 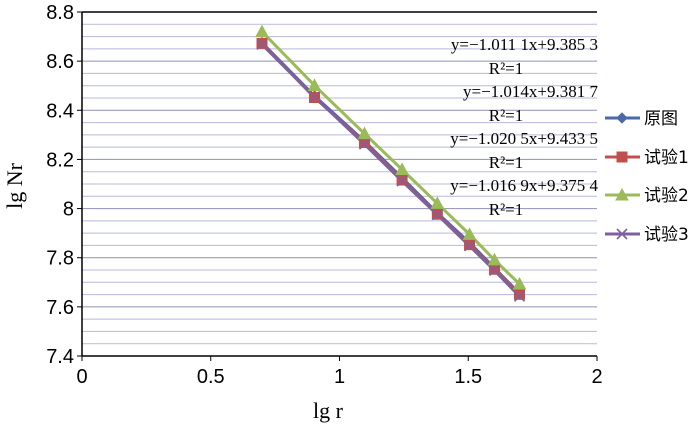 What do you see at coordinates (68, 210) in the screenshot?
I see `y-tick-label: 8` at bounding box center [68, 210].